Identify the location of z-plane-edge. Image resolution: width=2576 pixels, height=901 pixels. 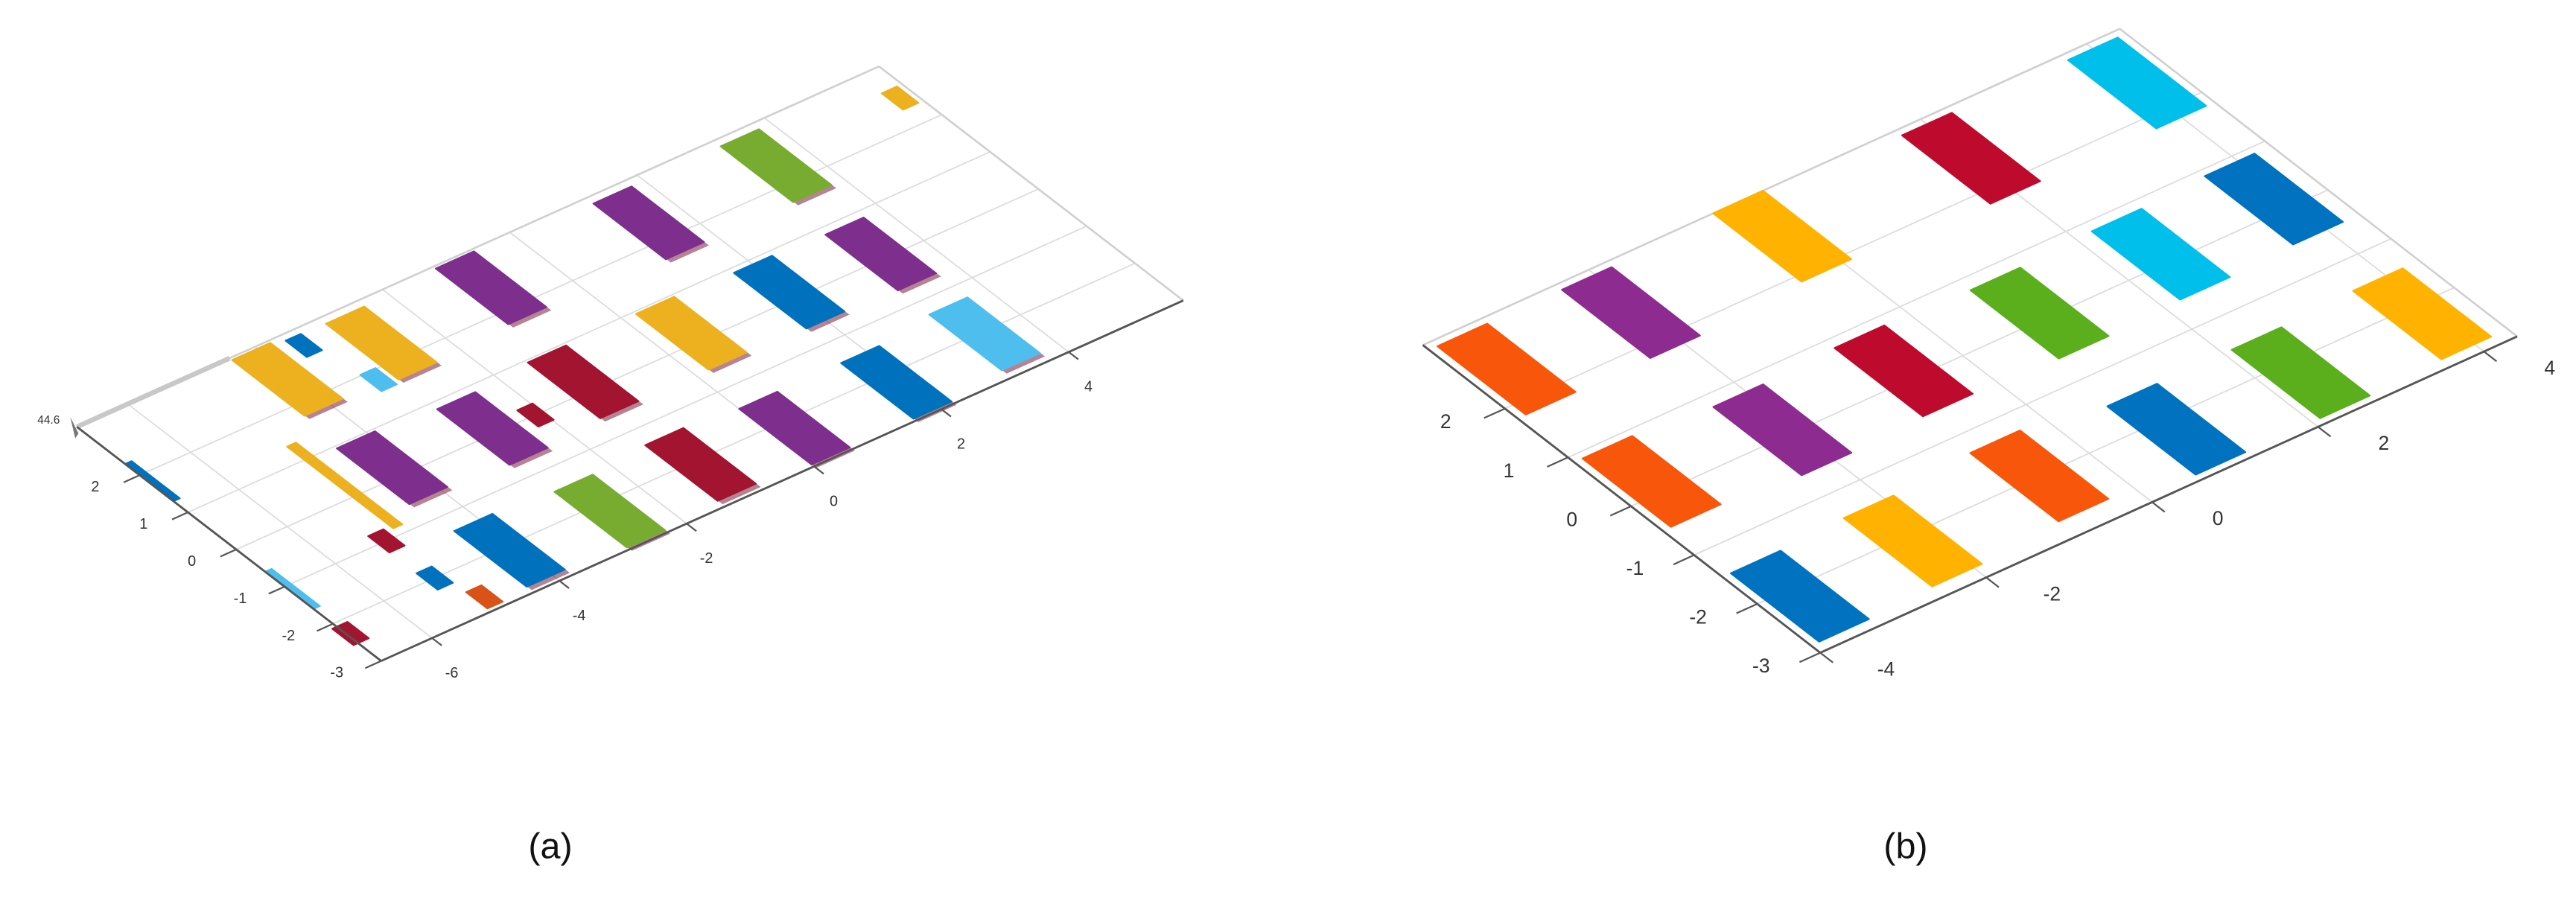
(153, 393).